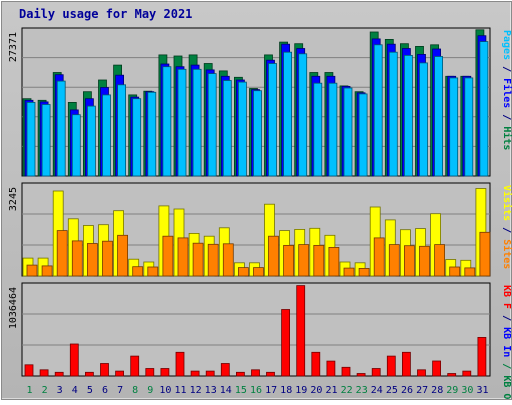 This screenshot has width=512, height=405. What do you see at coordinates (13, 199) in the screenshot?
I see `panel-middle-max-label: 3245` at bounding box center [13, 199].